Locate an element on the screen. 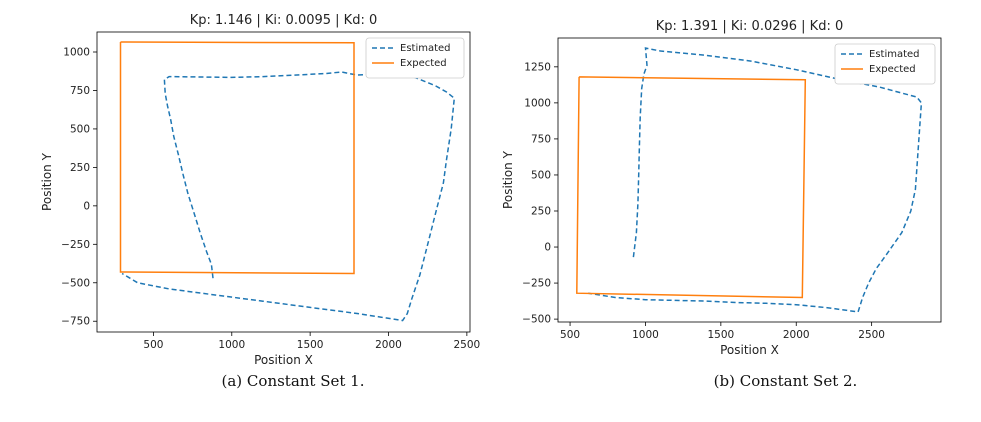 Image resolution: width=981 pixels, height=422 pixels. caption-b: (b) Constant Set 2. is located at coordinates (785, 381).